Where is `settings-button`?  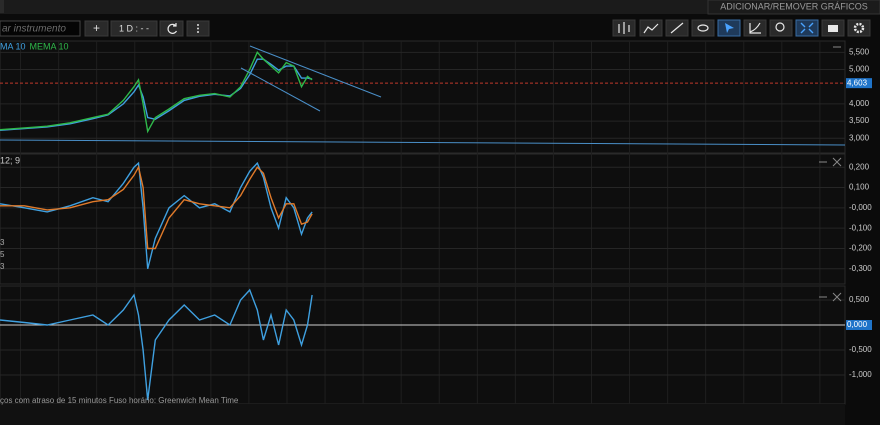 settings-button is located at coordinates (859, 28).